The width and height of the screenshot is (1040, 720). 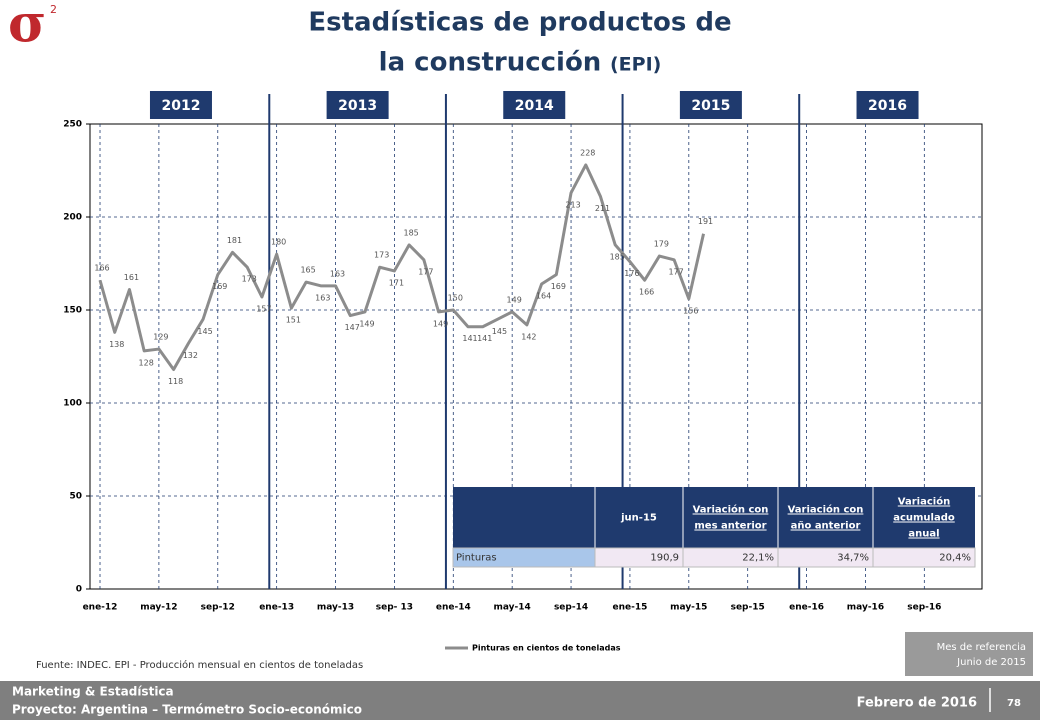 What do you see at coordinates (218, 608) in the screenshot?
I see `x-tick-label: sep-12` at bounding box center [218, 608].